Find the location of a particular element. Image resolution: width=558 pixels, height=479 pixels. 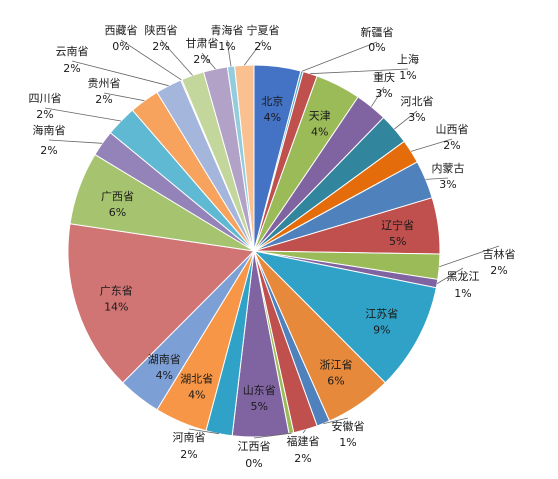

slice-label-16: 江西省 is located at coordinates (254, 446).